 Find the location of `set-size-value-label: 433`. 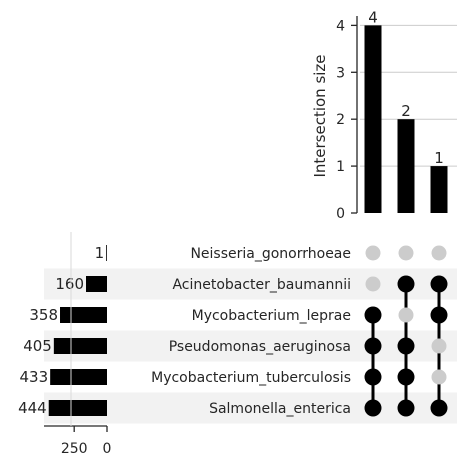

set-size-value-label: 433 is located at coordinates (34, 377).